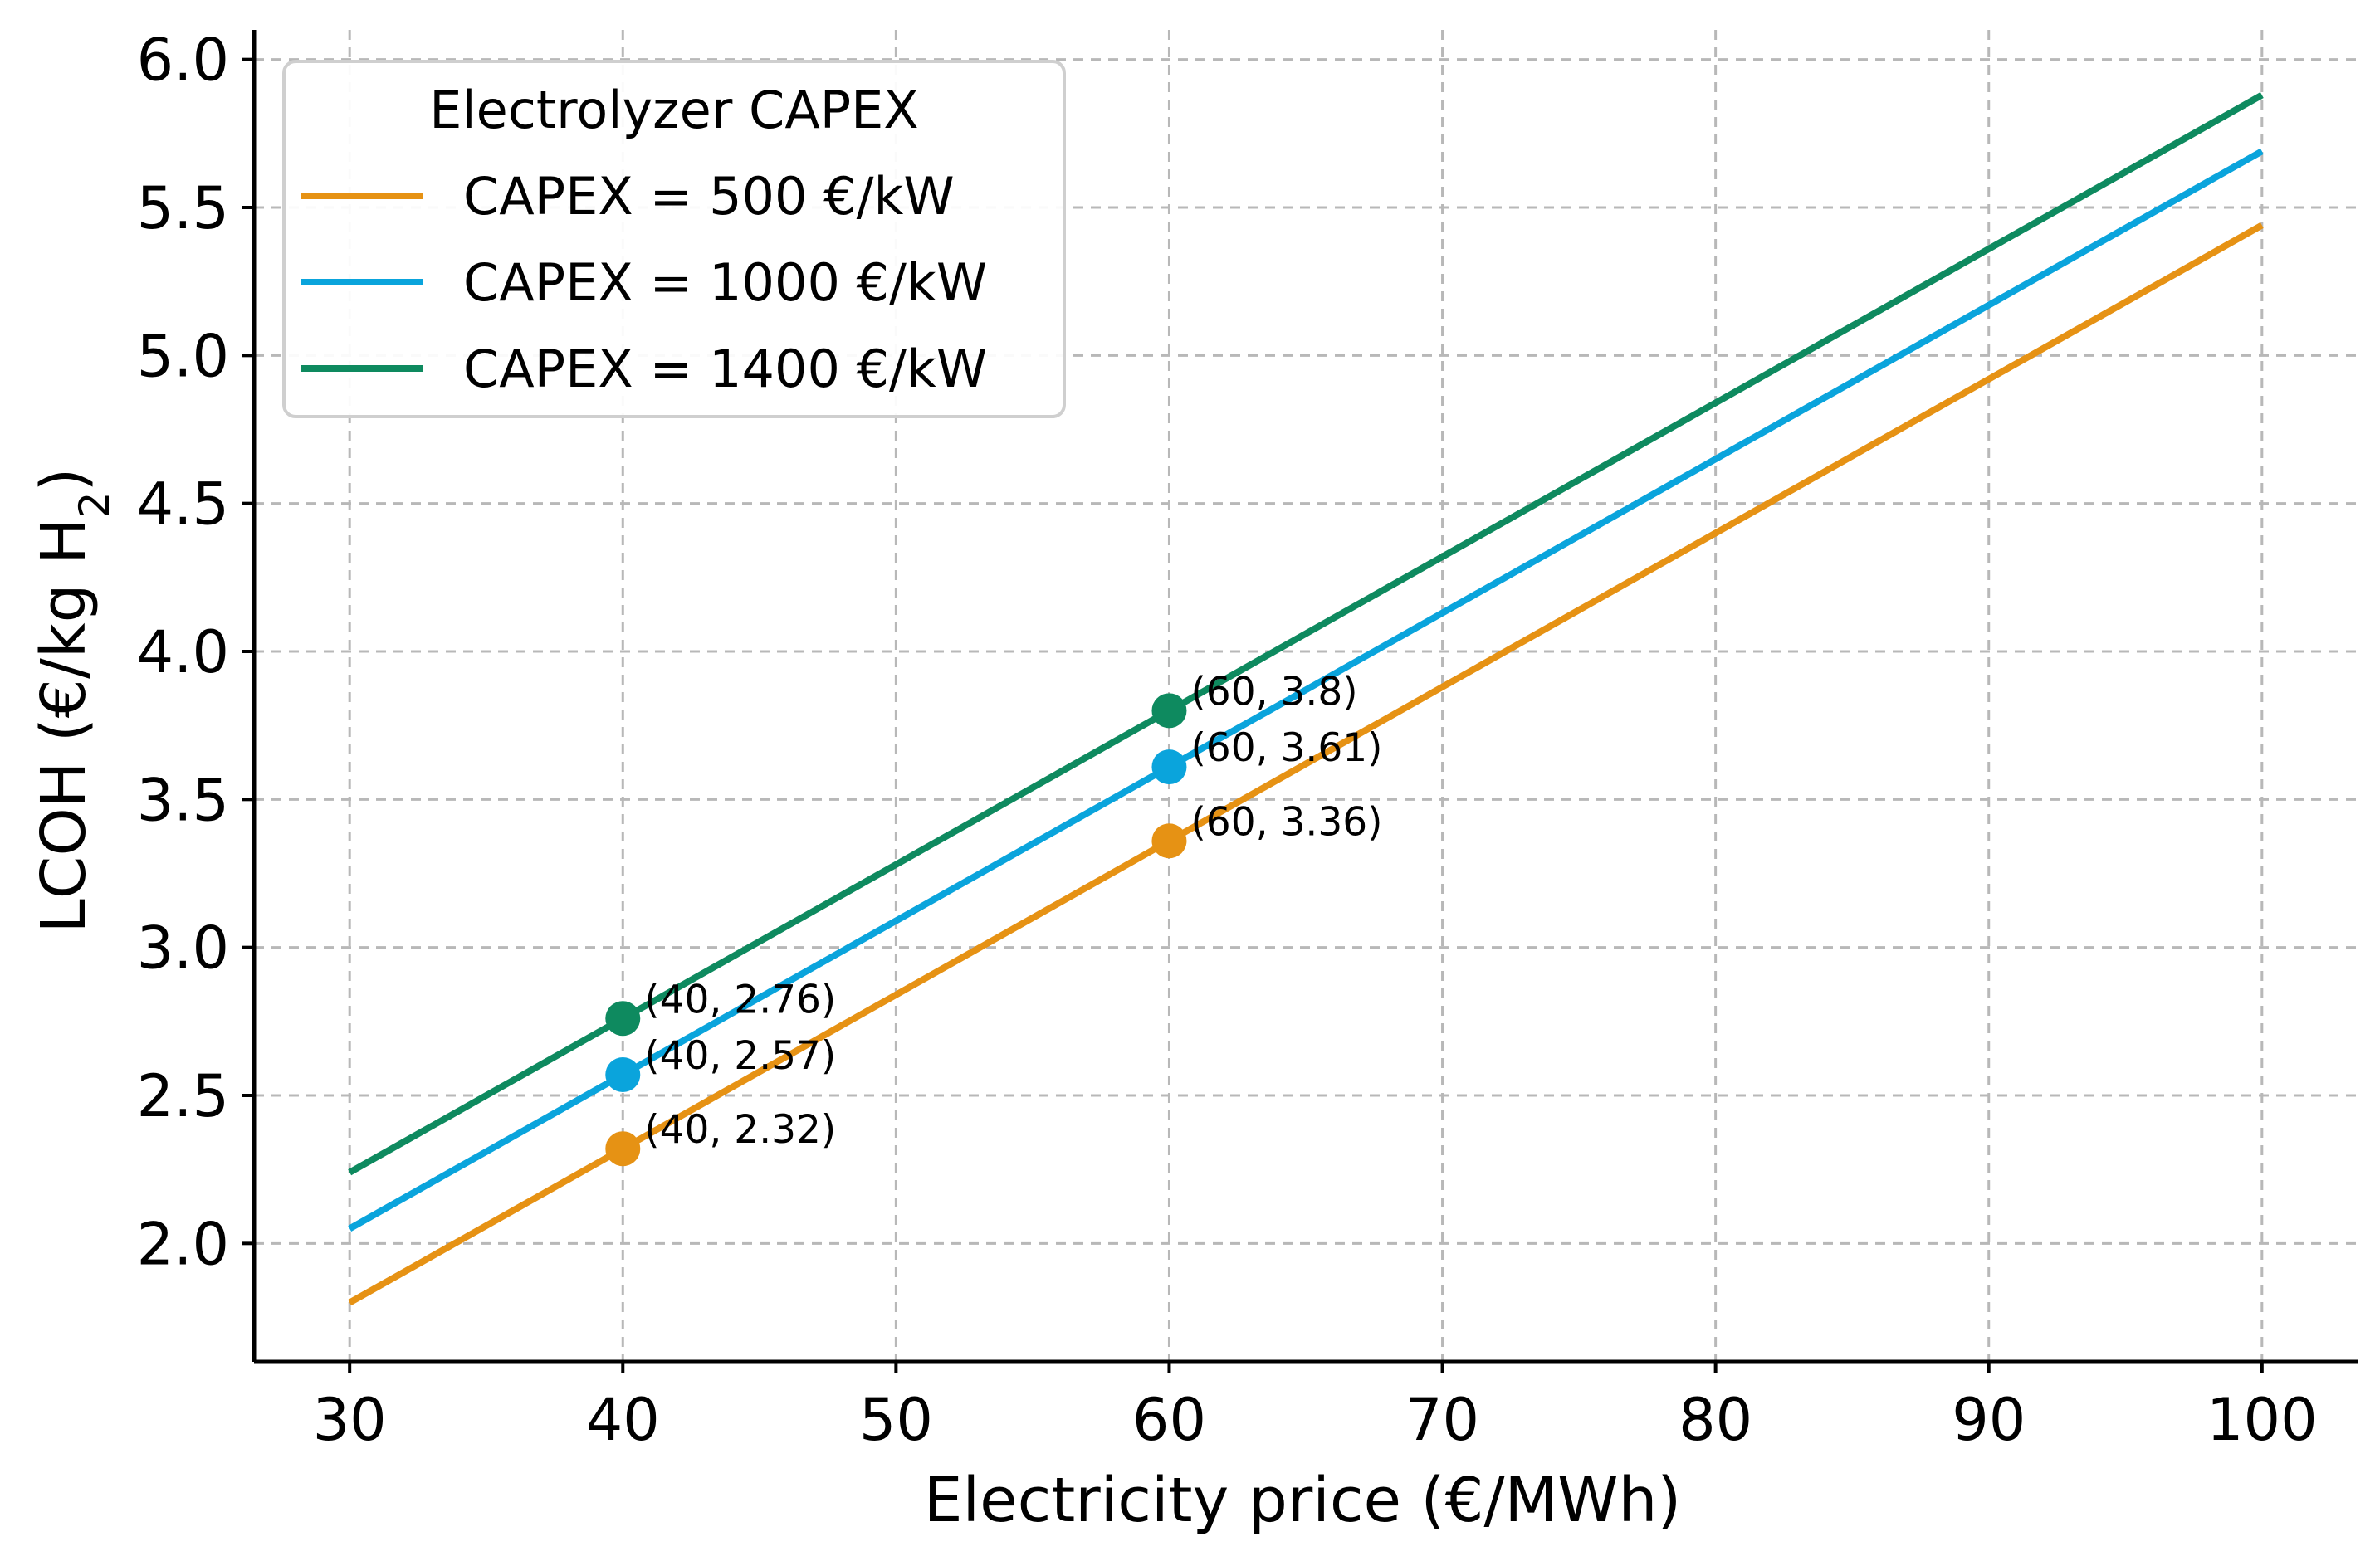 The width and height of the screenshot is (2380, 1561). What do you see at coordinates (1715, 1420) in the screenshot?
I see `x-tick-label-80: 80` at bounding box center [1715, 1420].